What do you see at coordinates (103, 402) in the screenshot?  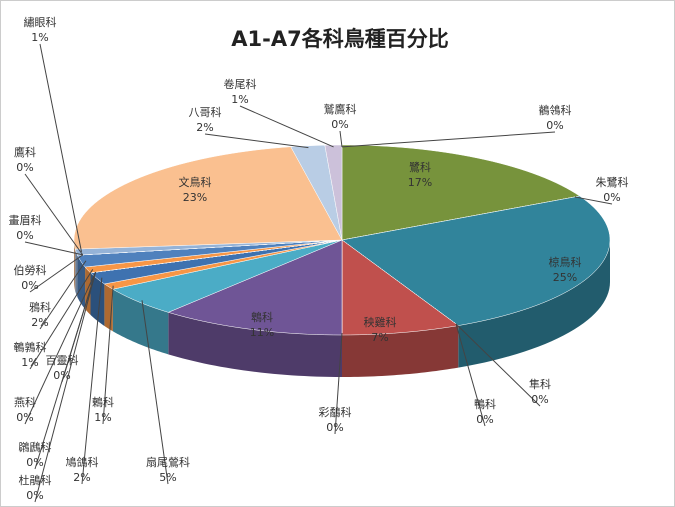 I see `slice-name: 鶇科` at bounding box center [103, 402].